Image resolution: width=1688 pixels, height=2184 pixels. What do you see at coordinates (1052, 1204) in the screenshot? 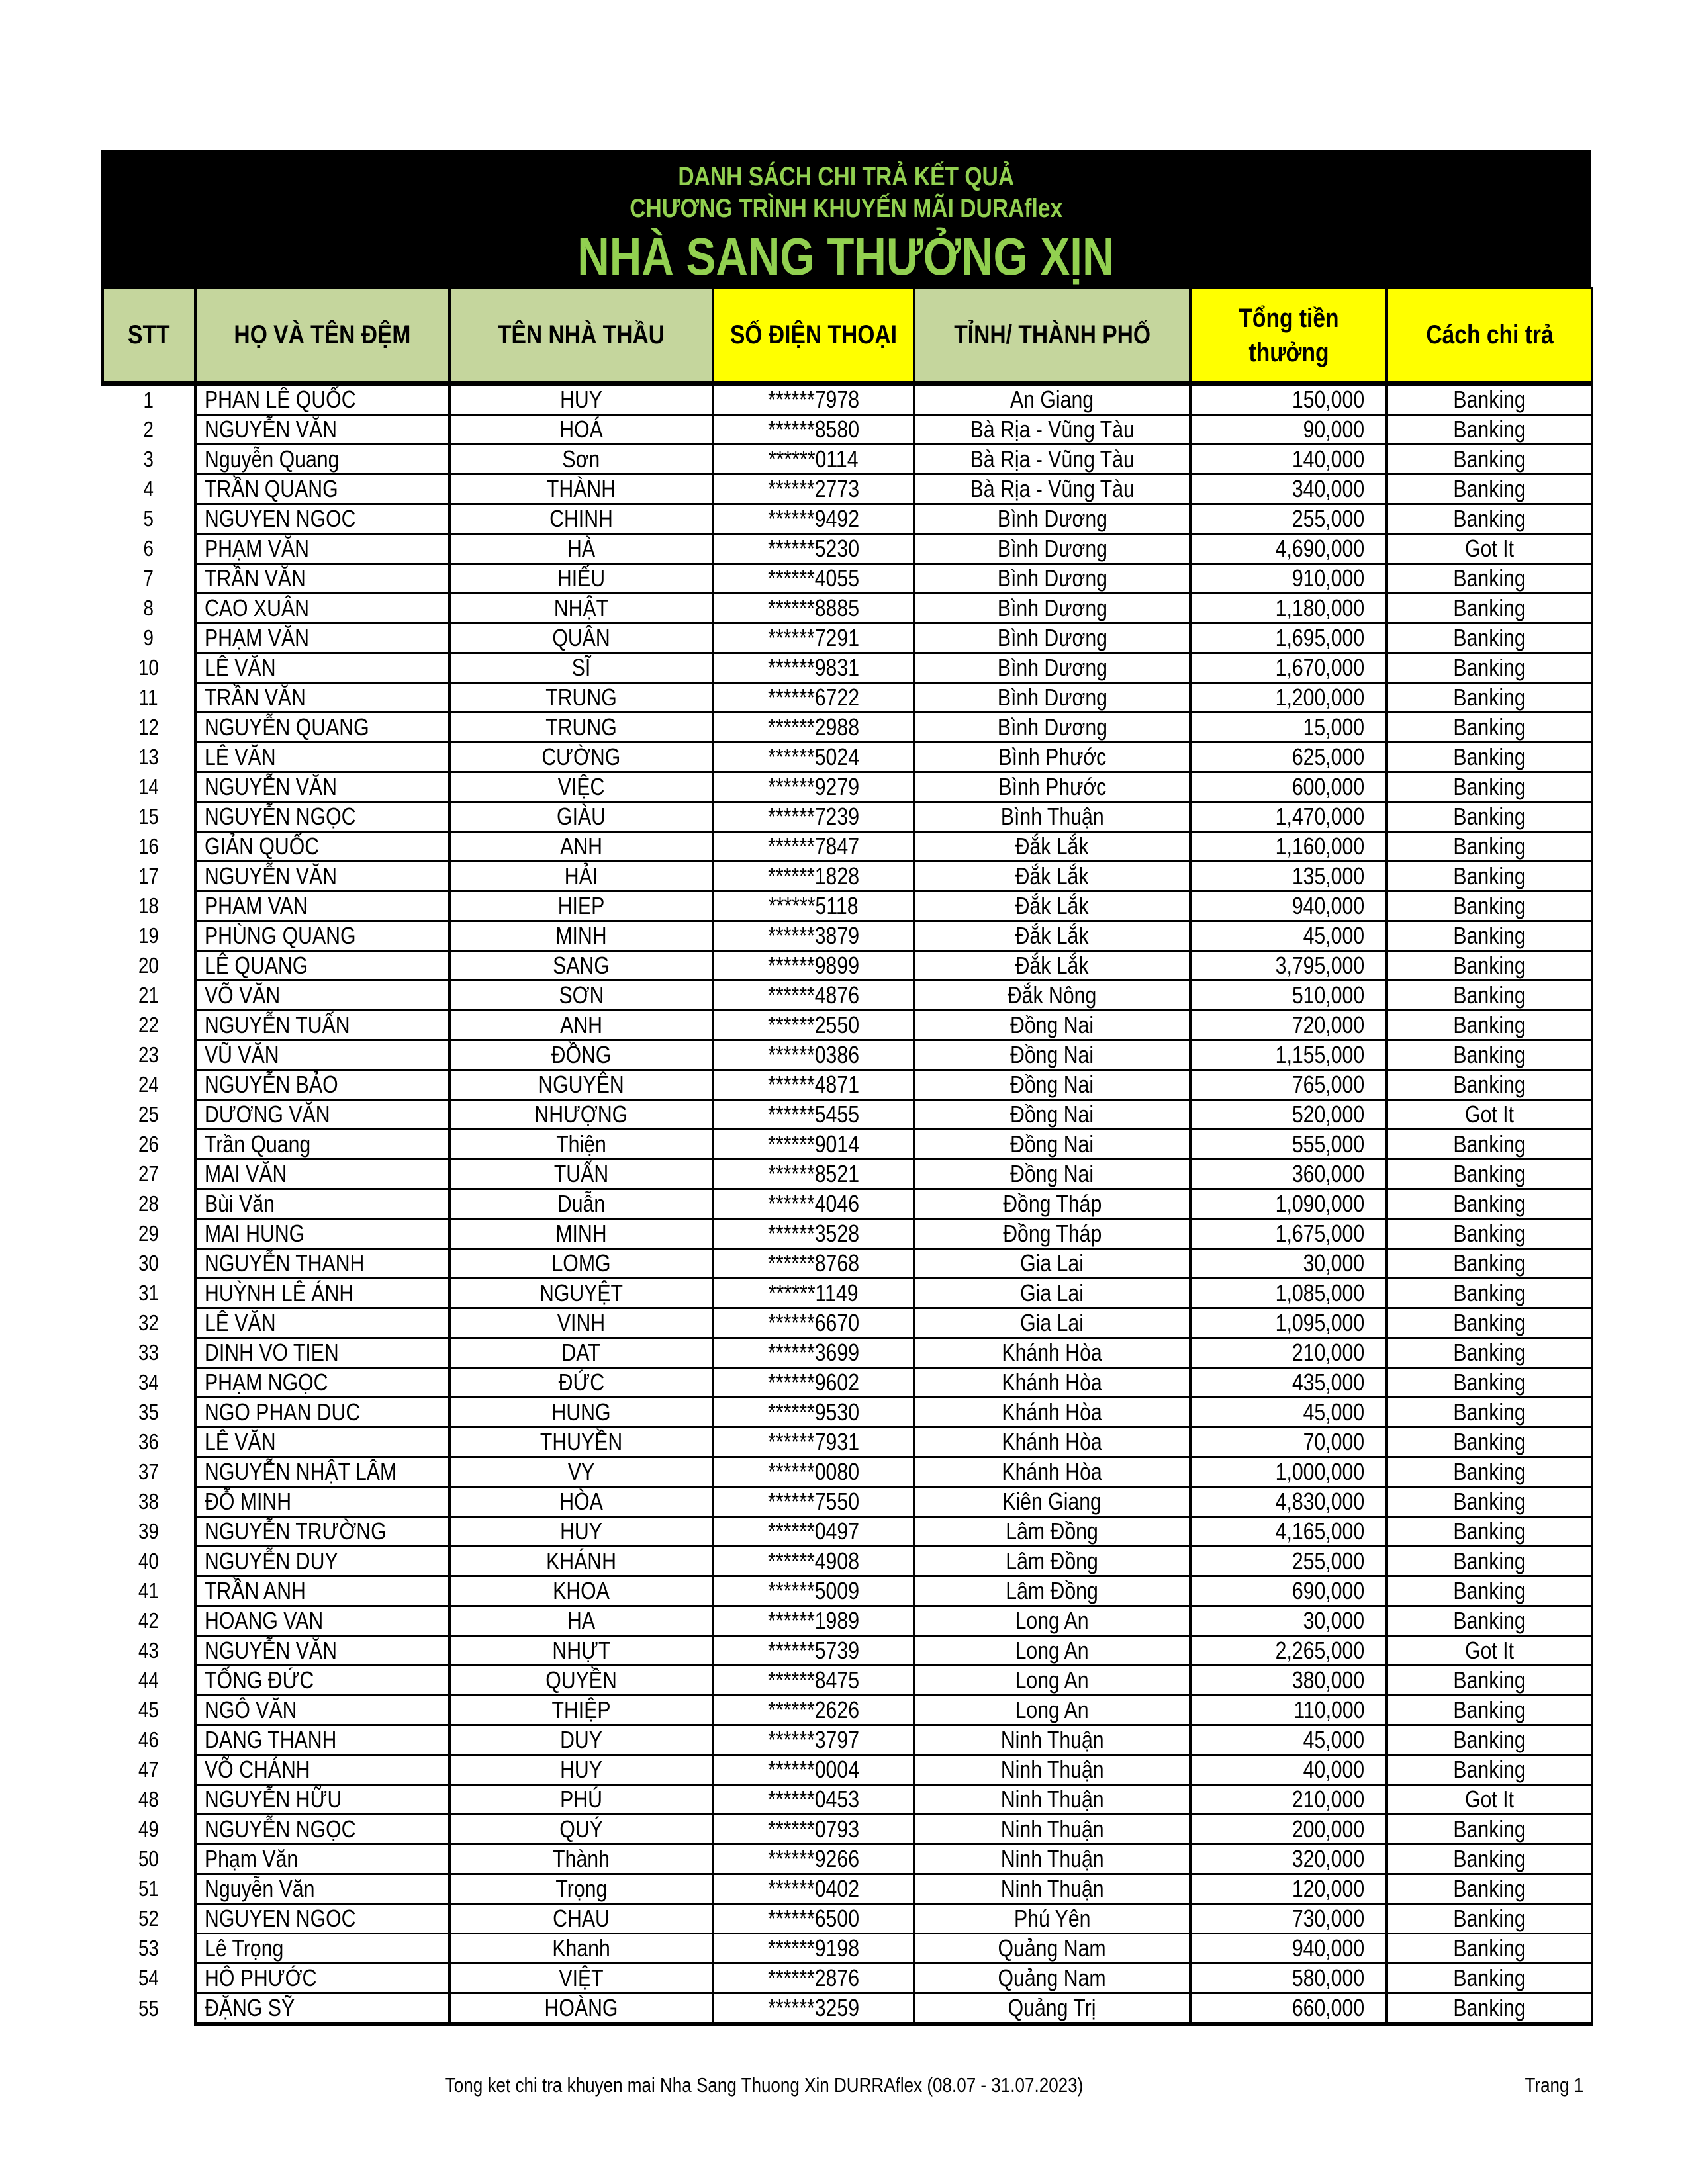
I see `cell-province: Đồng Tháp` at bounding box center [1052, 1204].